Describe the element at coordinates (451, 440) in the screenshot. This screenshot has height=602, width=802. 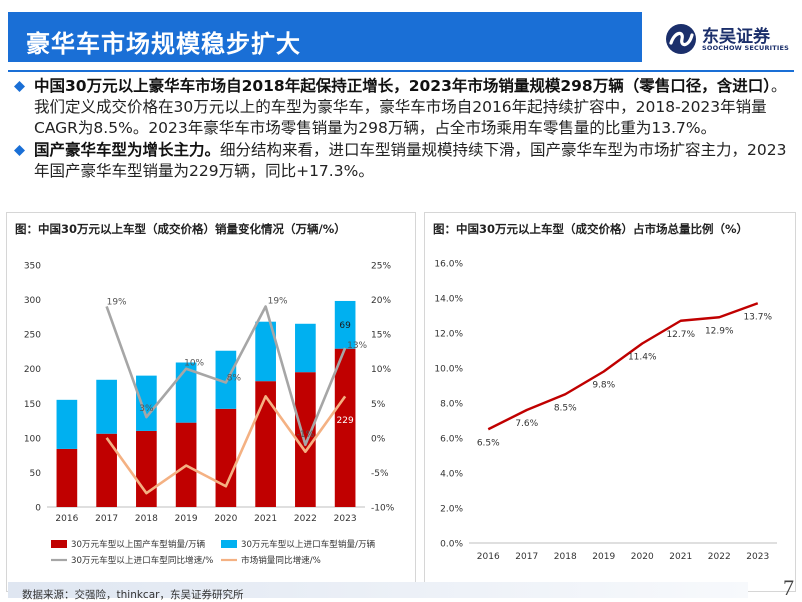
I see `y-tick-label: 6.0%` at that location.